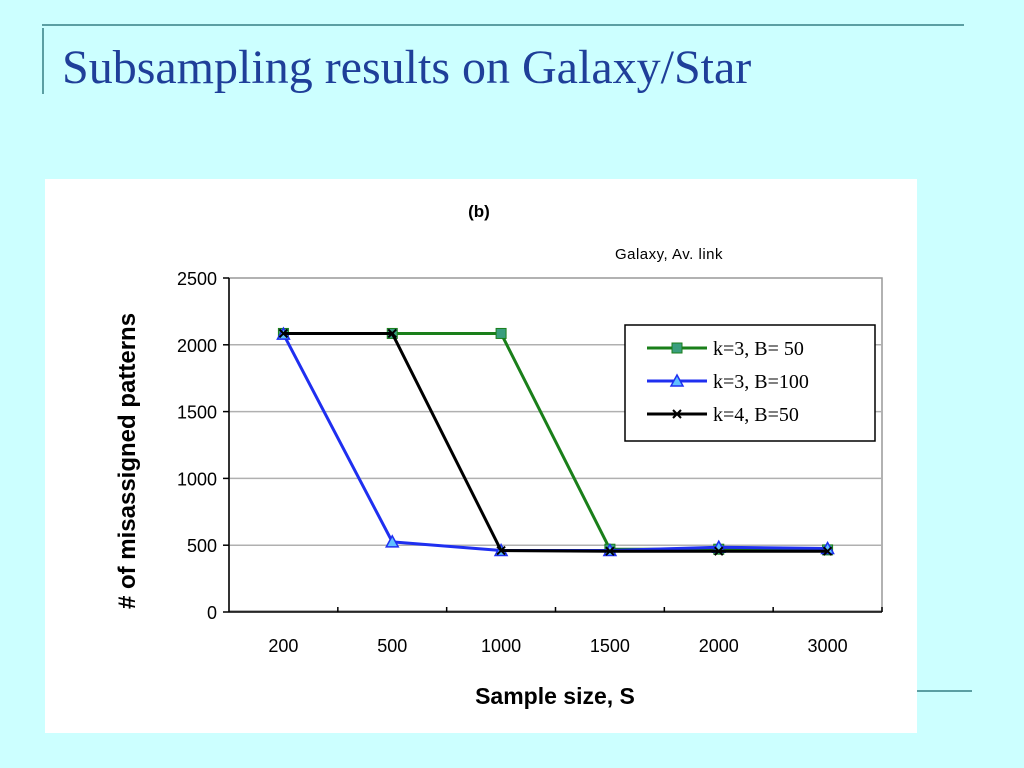 The image size is (1024, 768). I want to click on x-axis-label: Sample size, S, so click(555, 696).